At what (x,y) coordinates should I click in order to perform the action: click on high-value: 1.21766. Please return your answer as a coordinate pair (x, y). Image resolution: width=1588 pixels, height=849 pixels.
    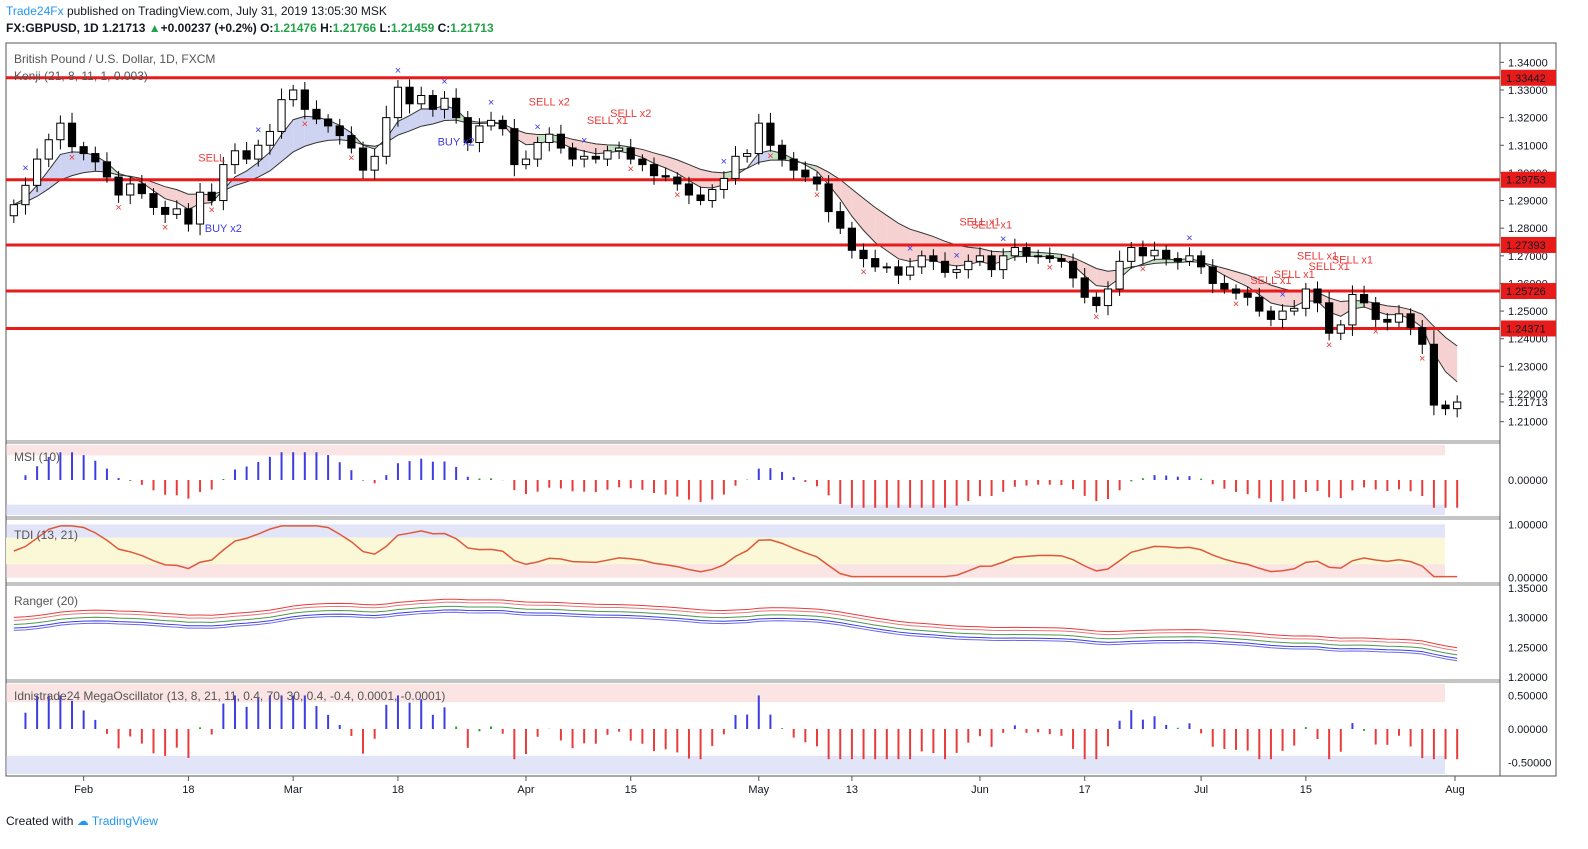
    Looking at the image, I should click on (354, 28).